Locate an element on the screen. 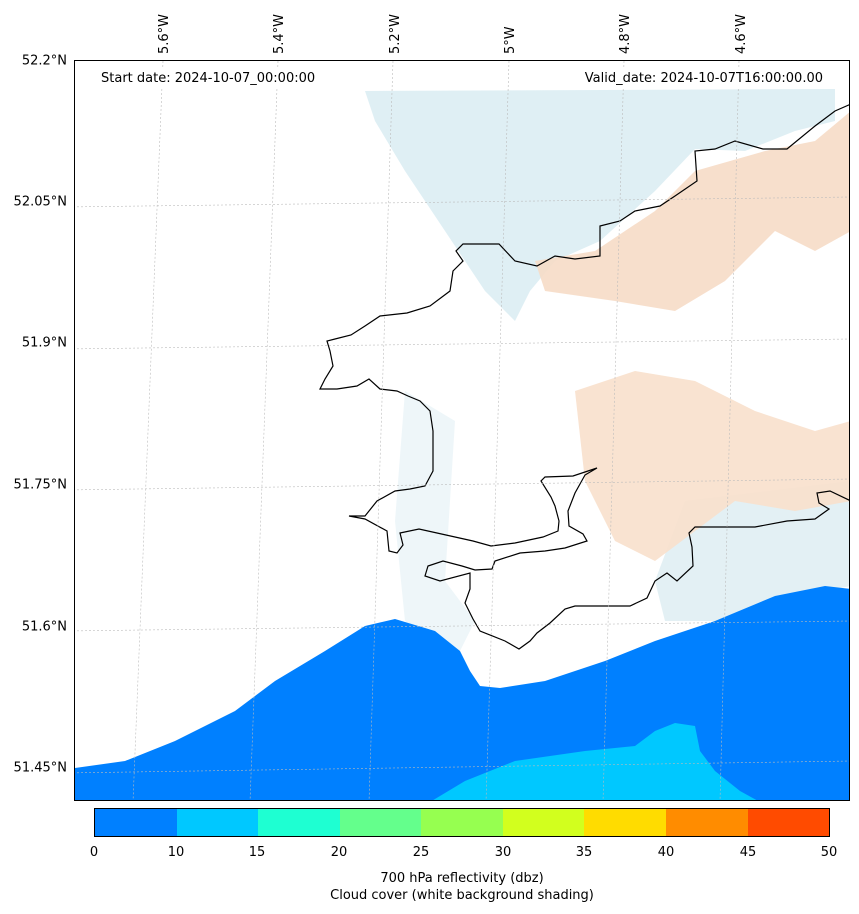 Image resolution: width=859 pixels, height=914 pixels. colorbar-title-line2: Cloud cover (white background shading) is located at coordinates (462, 895).